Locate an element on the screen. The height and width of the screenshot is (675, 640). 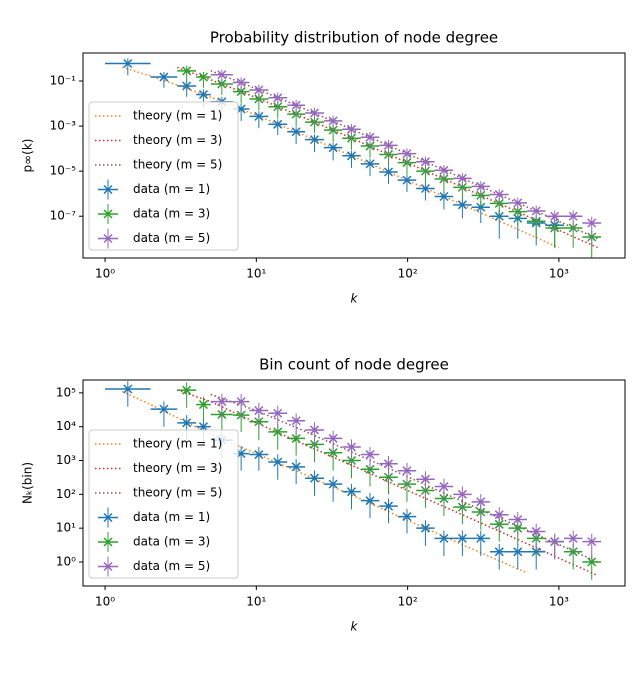
y-tick-label: 10³ is located at coordinates (66, 460).